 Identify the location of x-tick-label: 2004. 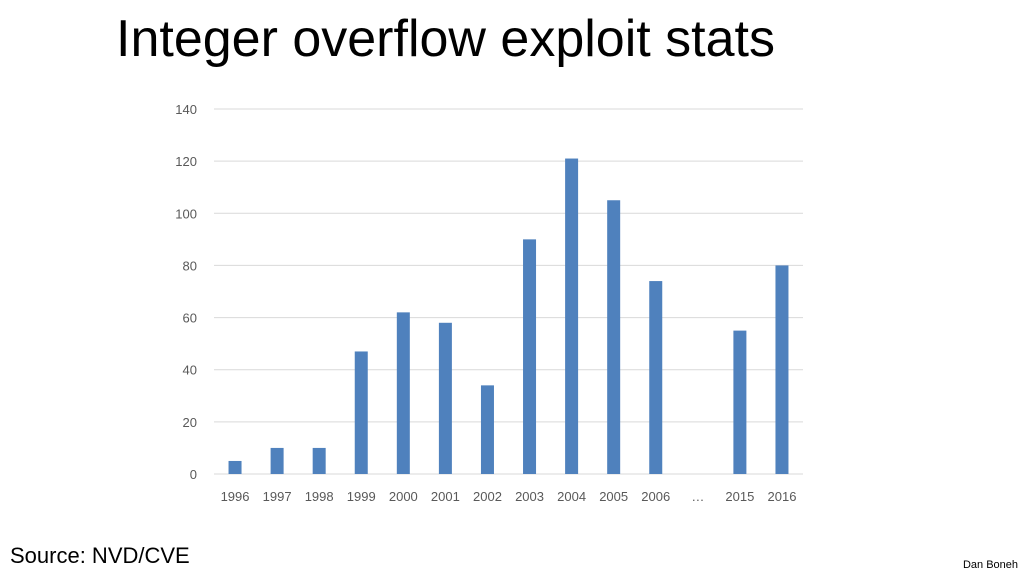
(571, 496).